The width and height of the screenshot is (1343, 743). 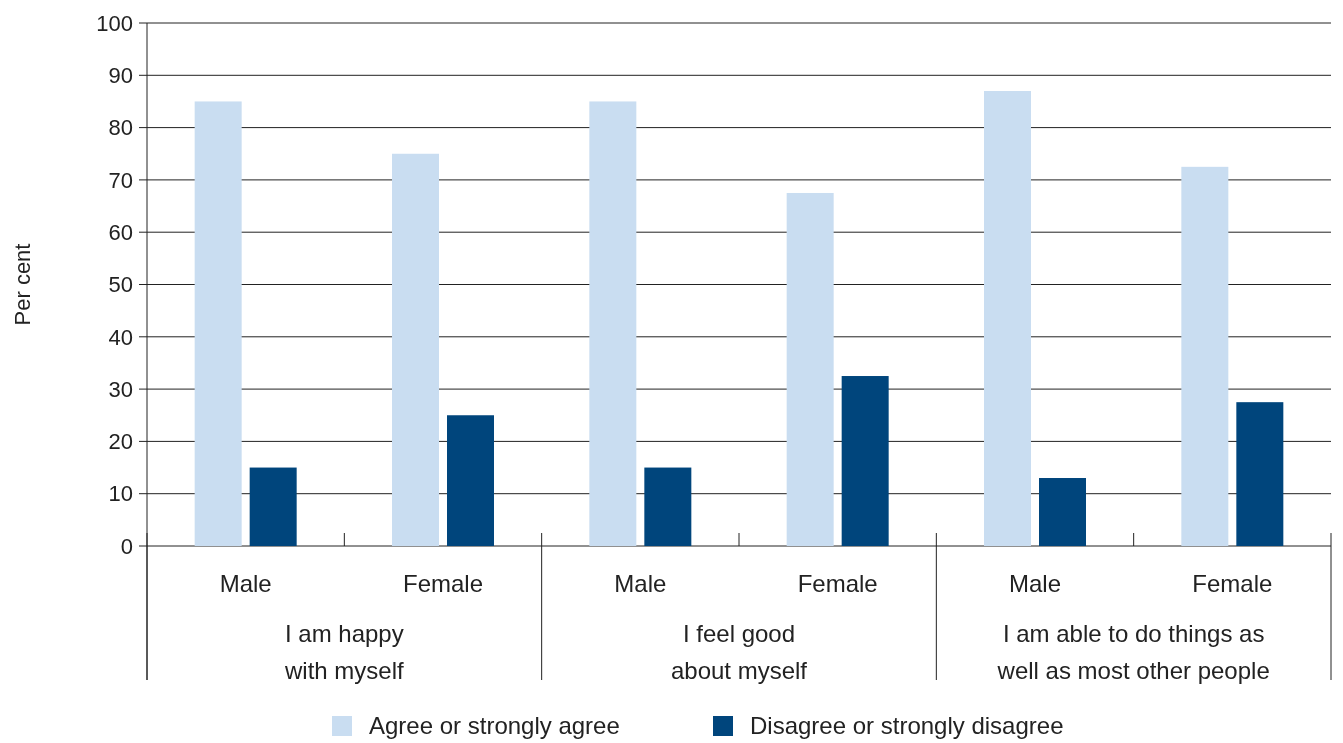 I want to click on y-tick-label: 0, so click(x=126, y=546).